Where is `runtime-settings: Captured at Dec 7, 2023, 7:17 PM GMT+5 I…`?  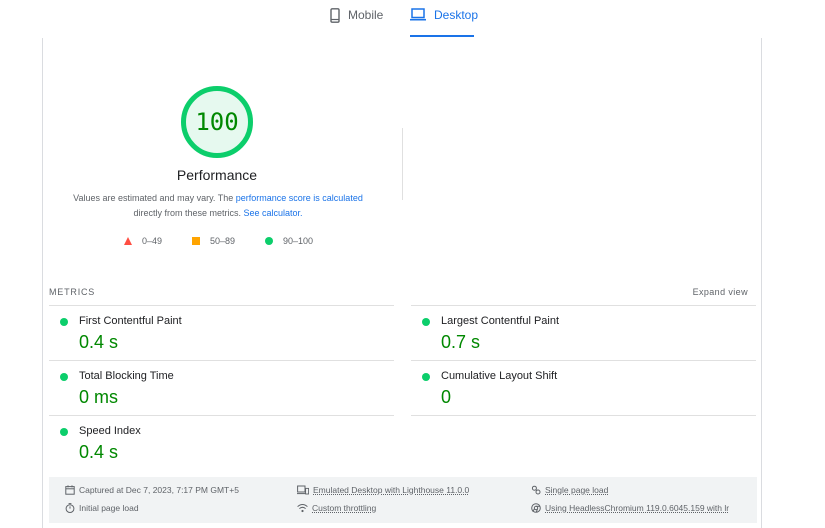 runtime-settings: Captured at Dec 7, 2023, 7:17 PM GMT+5 I… is located at coordinates (403, 500).